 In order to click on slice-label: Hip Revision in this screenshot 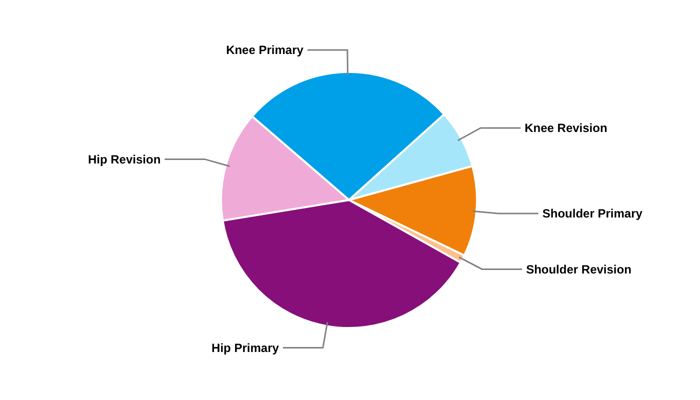, I will do `click(124, 159)`.